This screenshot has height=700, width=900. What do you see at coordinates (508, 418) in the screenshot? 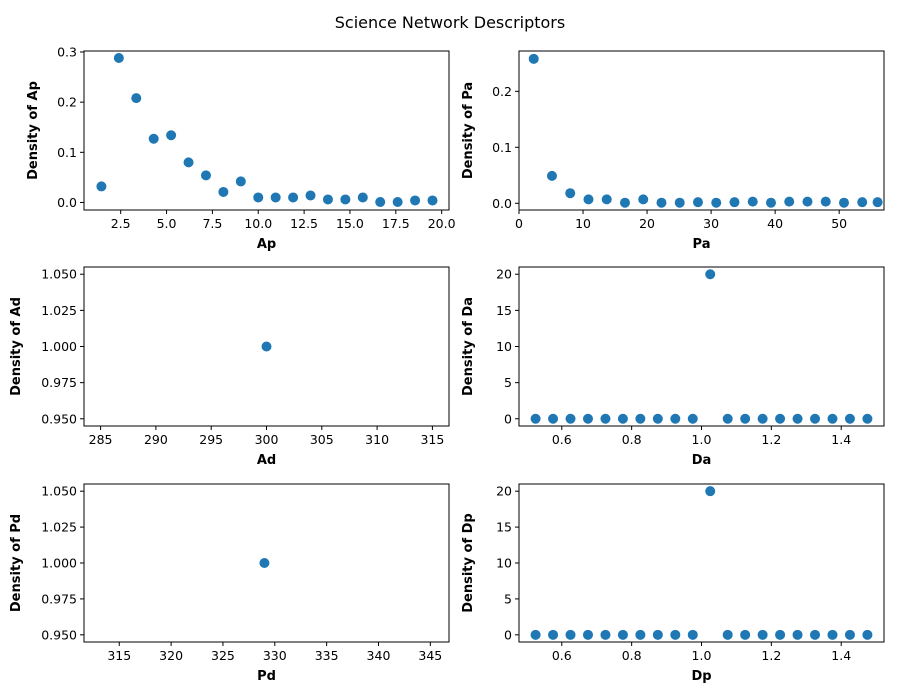
I see `y-tick-label: 0` at bounding box center [508, 418].